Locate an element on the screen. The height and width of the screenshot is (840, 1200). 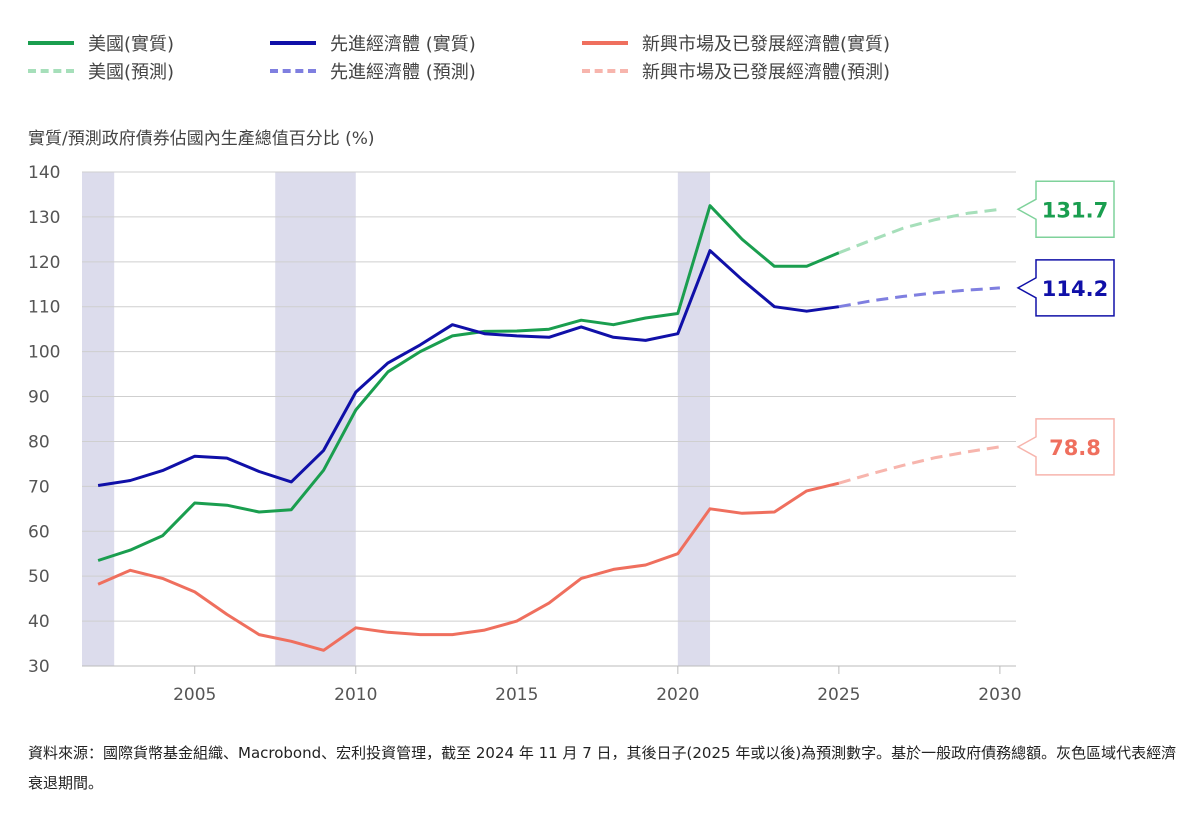
y-tick-label: 100 is located at coordinates (44, 353).